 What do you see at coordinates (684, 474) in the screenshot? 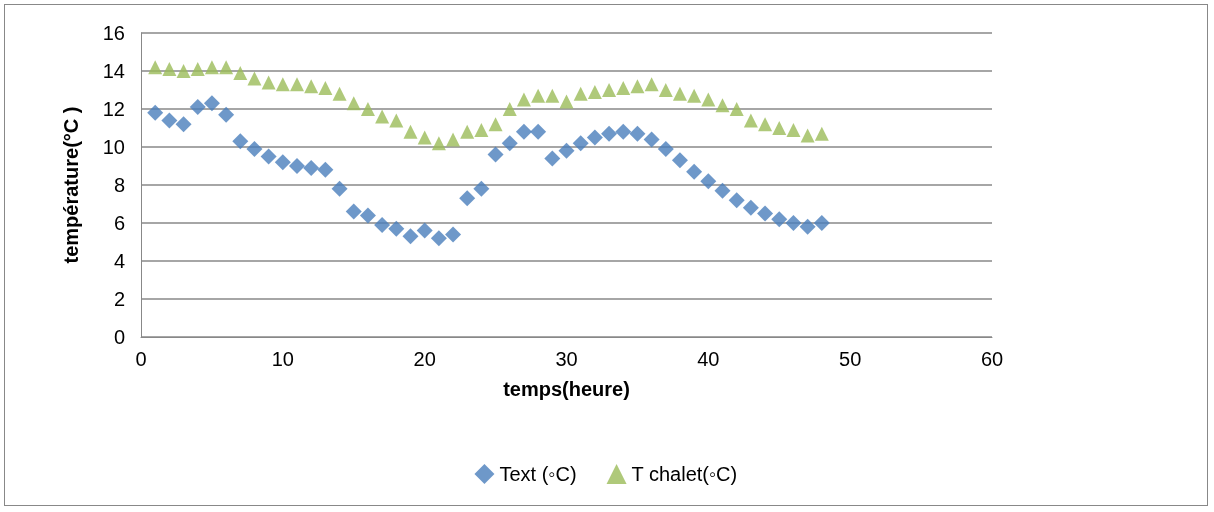
I see `legend-label: T chalet(◦C)` at bounding box center [684, 474].